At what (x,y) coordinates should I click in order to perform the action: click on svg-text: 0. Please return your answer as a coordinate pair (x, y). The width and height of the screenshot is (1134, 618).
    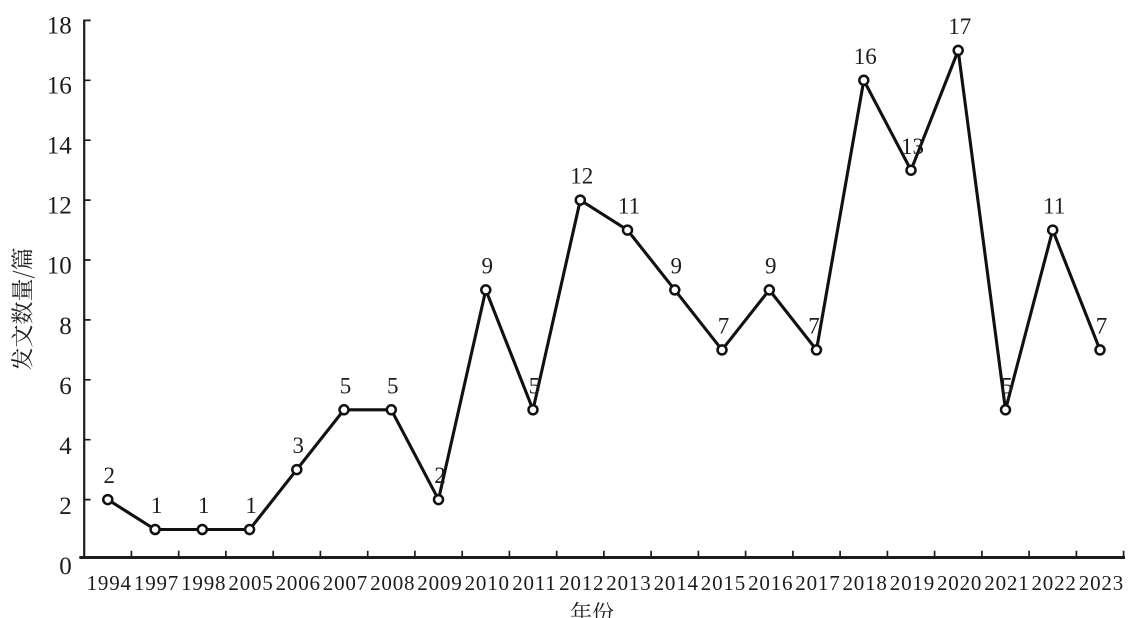
    Looking at the image, I should click on (65, 566).